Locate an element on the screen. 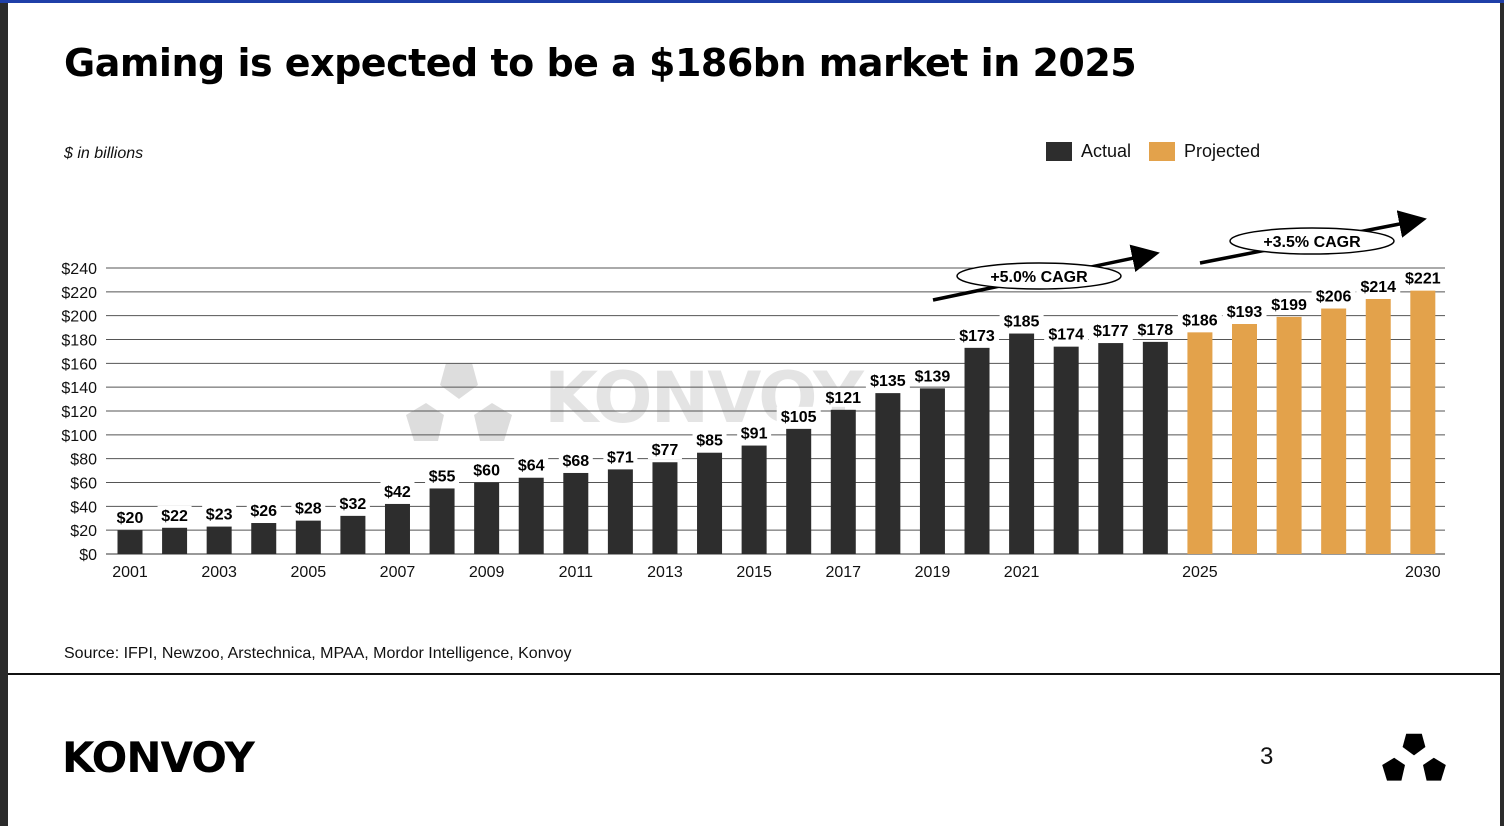 This screenshot has width=1504, height=826. x-tick-label: 2025 is located at coordinates (1200, 572).